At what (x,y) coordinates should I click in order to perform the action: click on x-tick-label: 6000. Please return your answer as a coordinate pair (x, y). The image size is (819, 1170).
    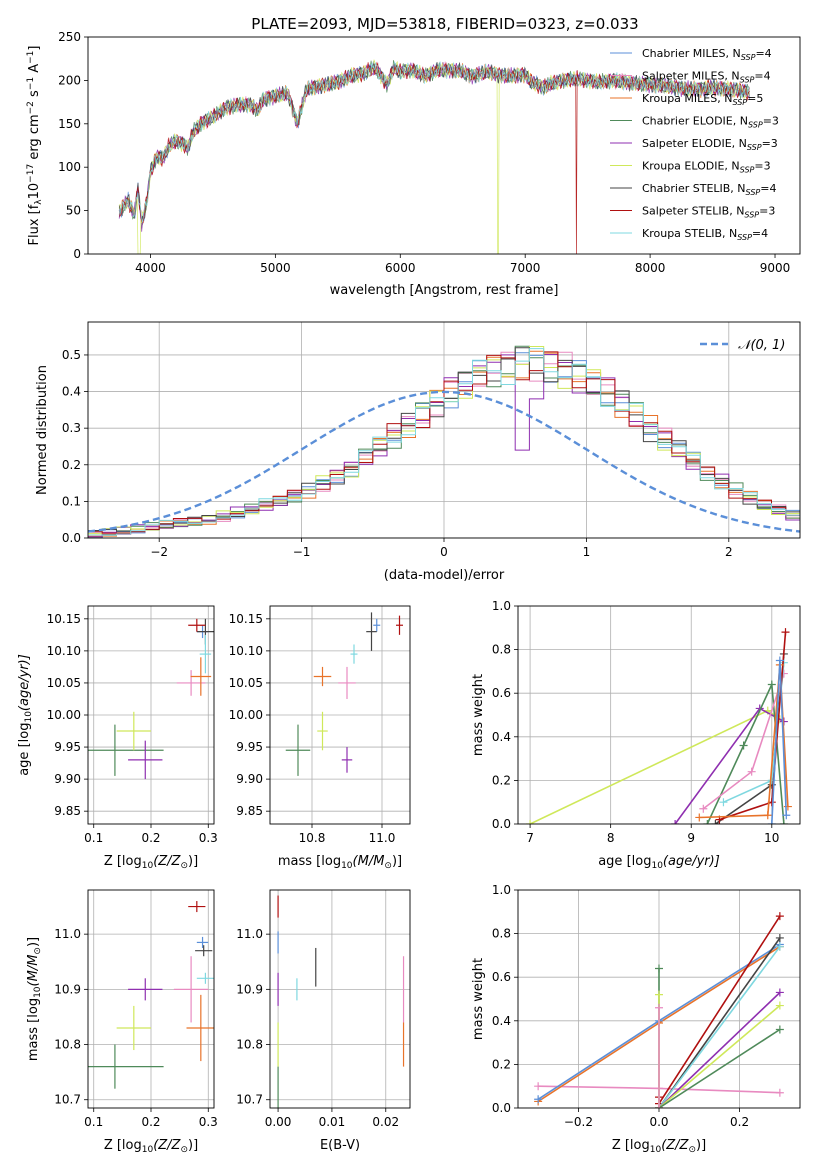
    Looking at the image, I should click on (400, 268).